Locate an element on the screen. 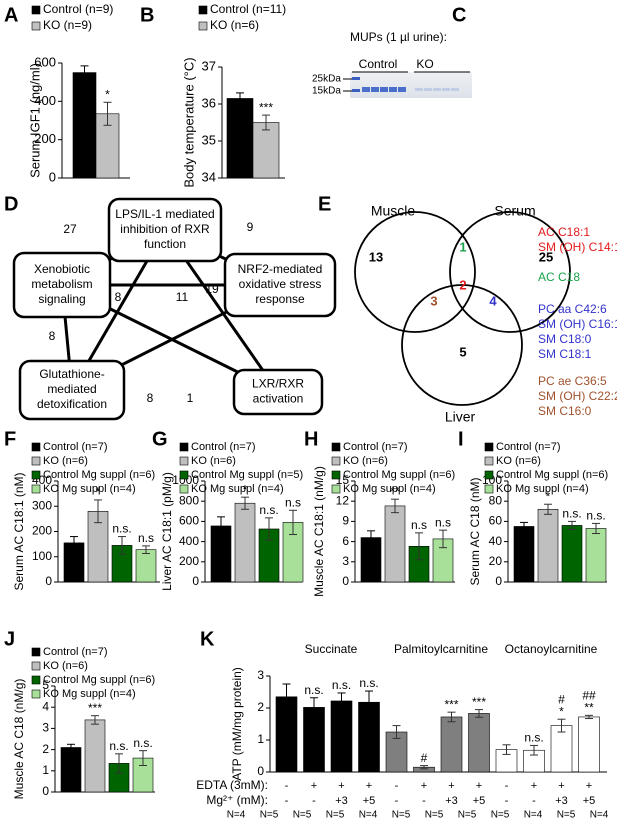  lane-label: KO is located at coordinates (424, 64).